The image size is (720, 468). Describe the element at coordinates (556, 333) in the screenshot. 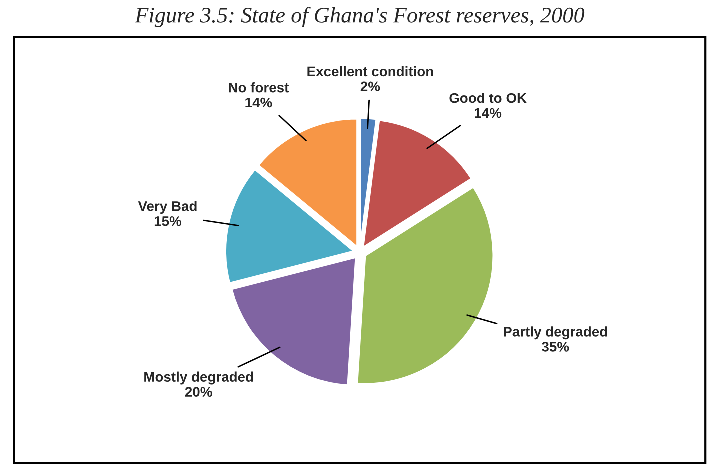

I see `slice-label: Partly degraded` at that location.